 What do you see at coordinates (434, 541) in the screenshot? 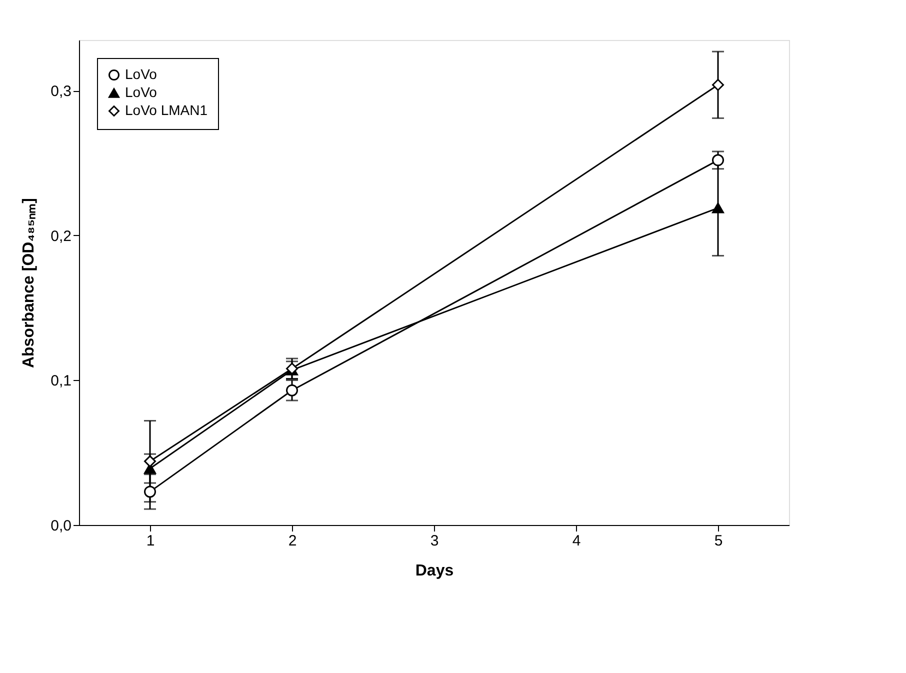
I see `x-tick-label: 3` at bounding box center [434, 541].